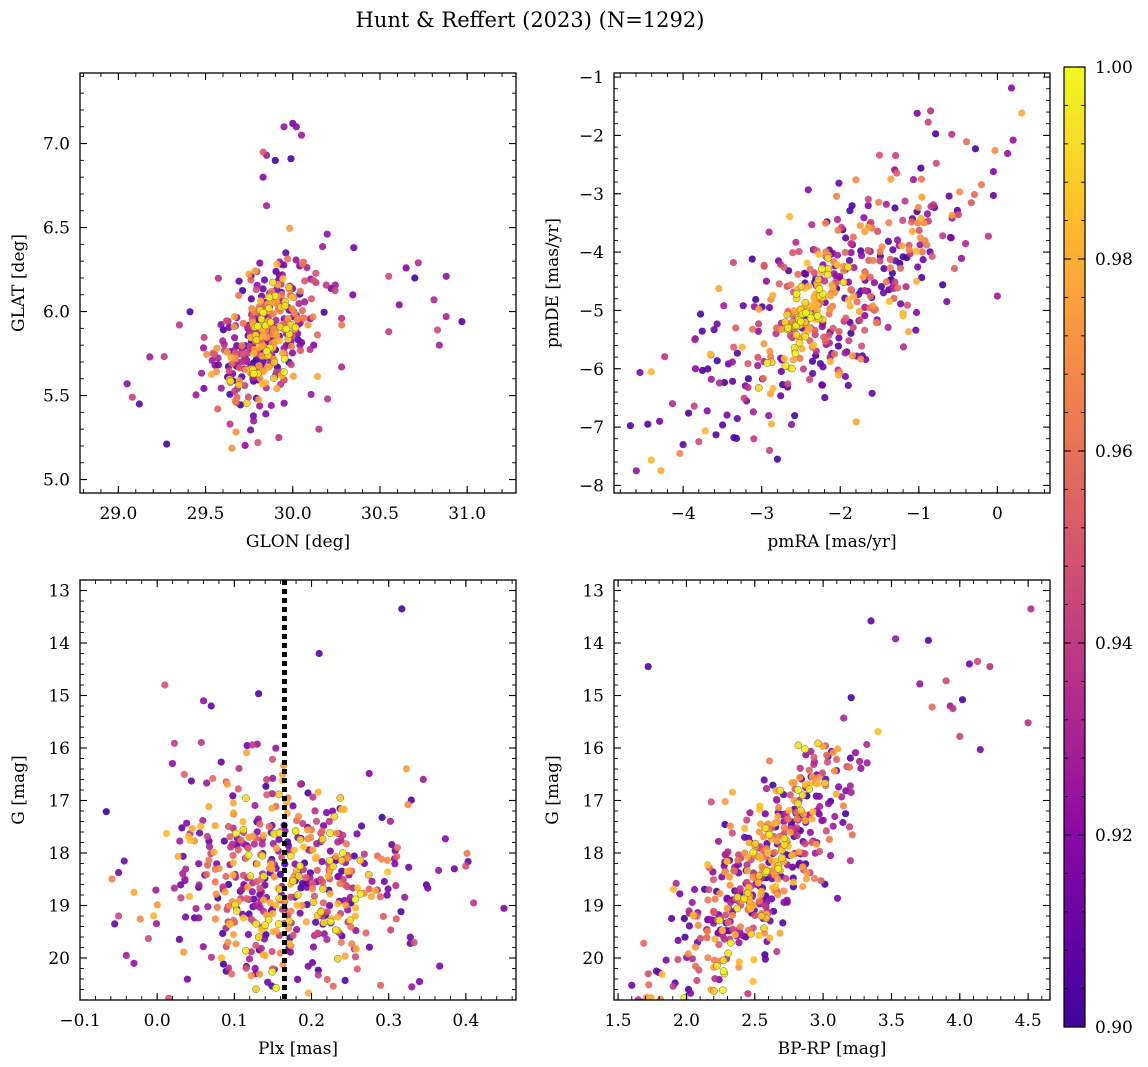 The height and width of the screenshot is (1067, 1148). I want to click on x-tick-label: 30.5, so click(380, 514).